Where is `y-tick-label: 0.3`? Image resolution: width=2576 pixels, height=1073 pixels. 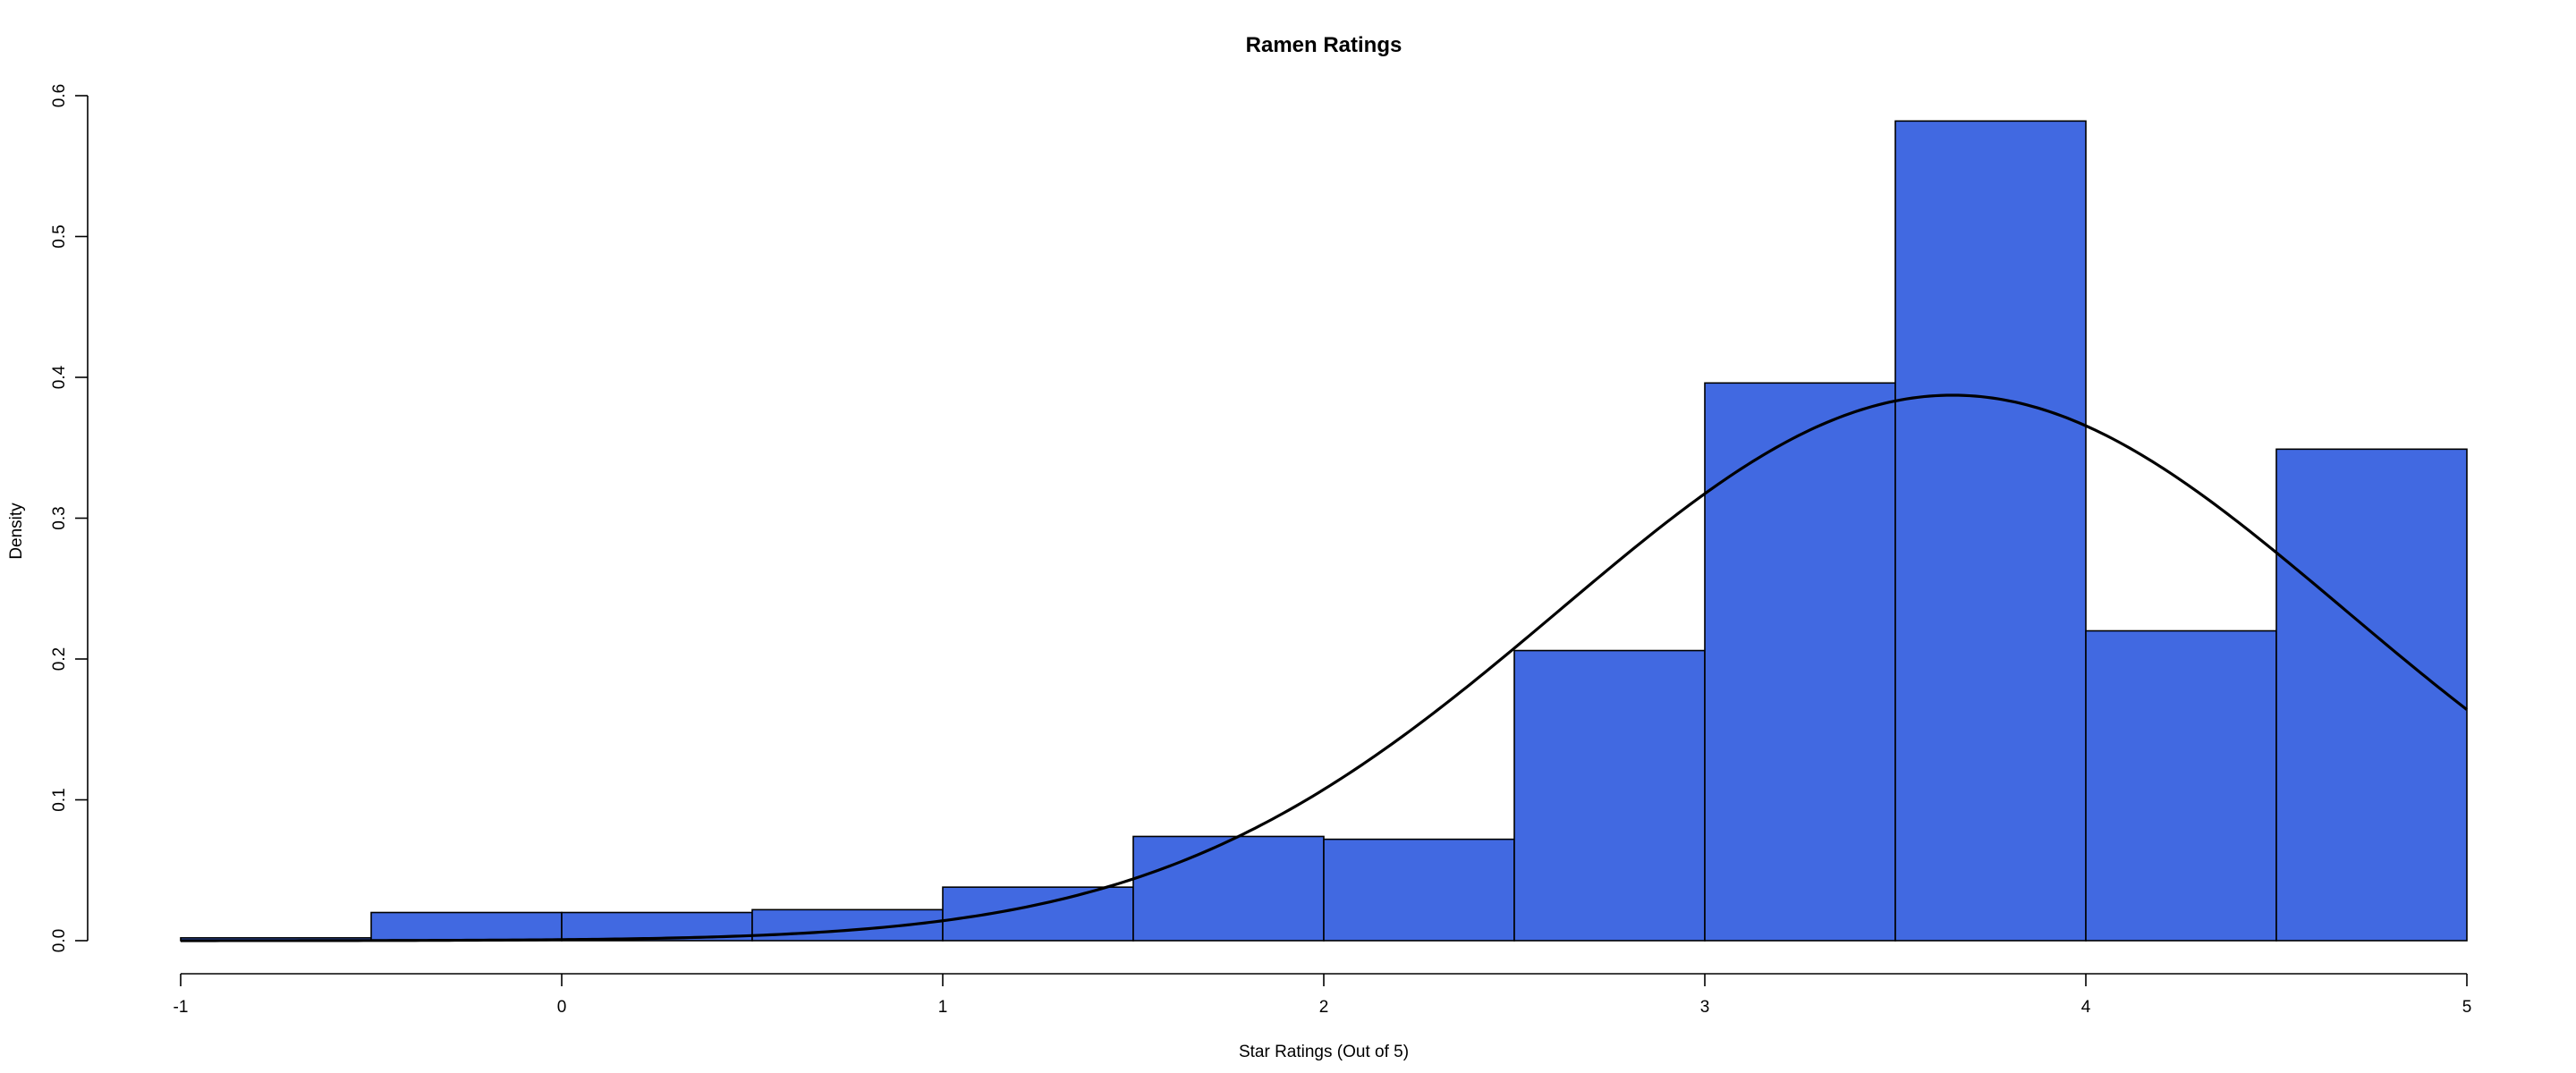
y-tick-label: 0.3 is located at coordinates (59, 517).